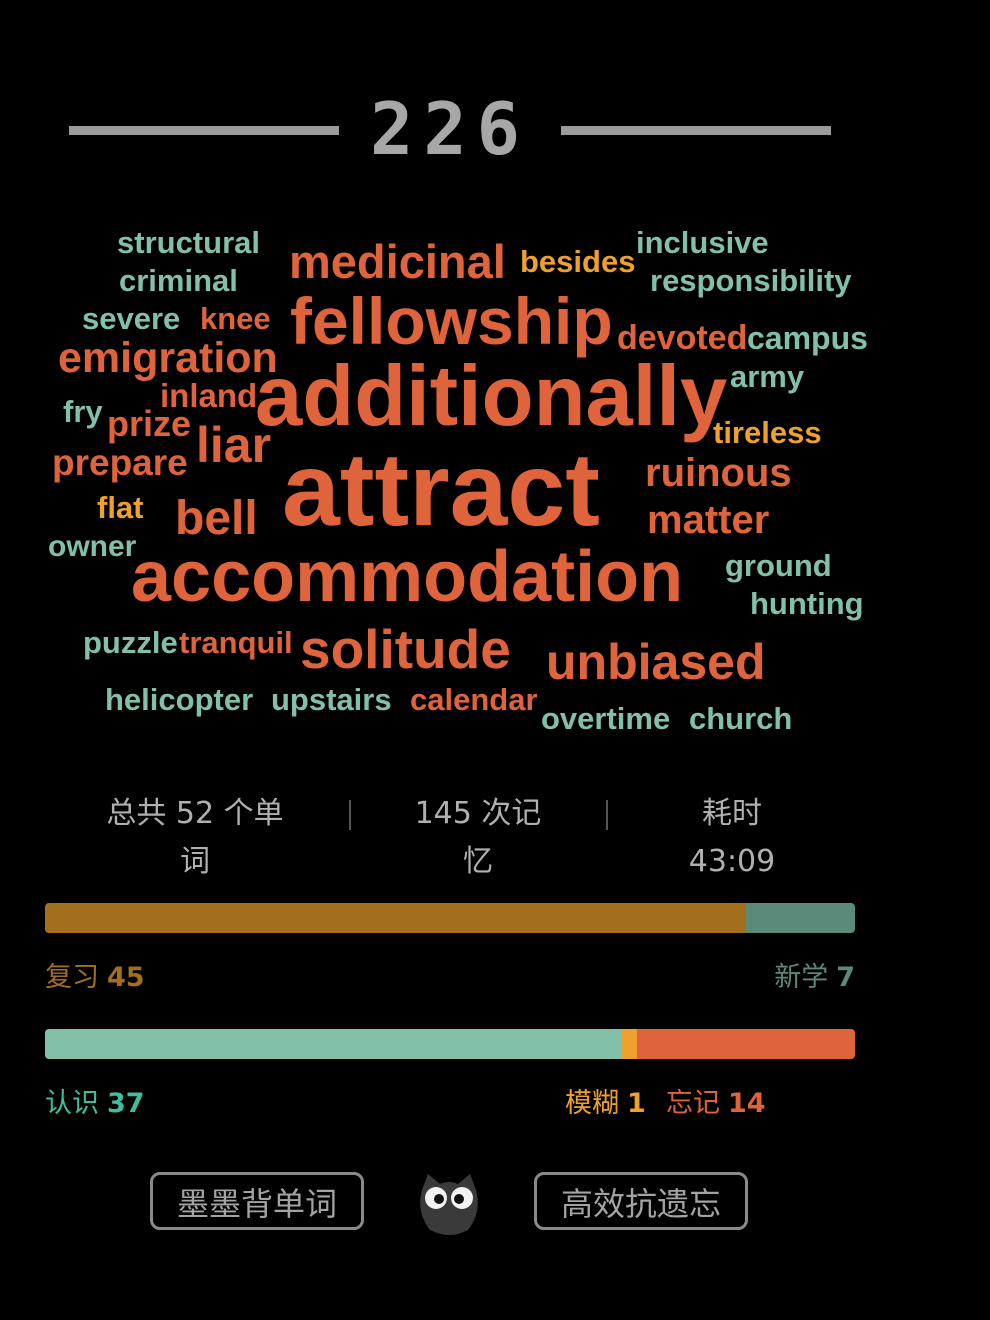 Image resolution: width=990 pixels, height=1320 pixels. I want to click on cloud-word: prepare, so click(120, 462).